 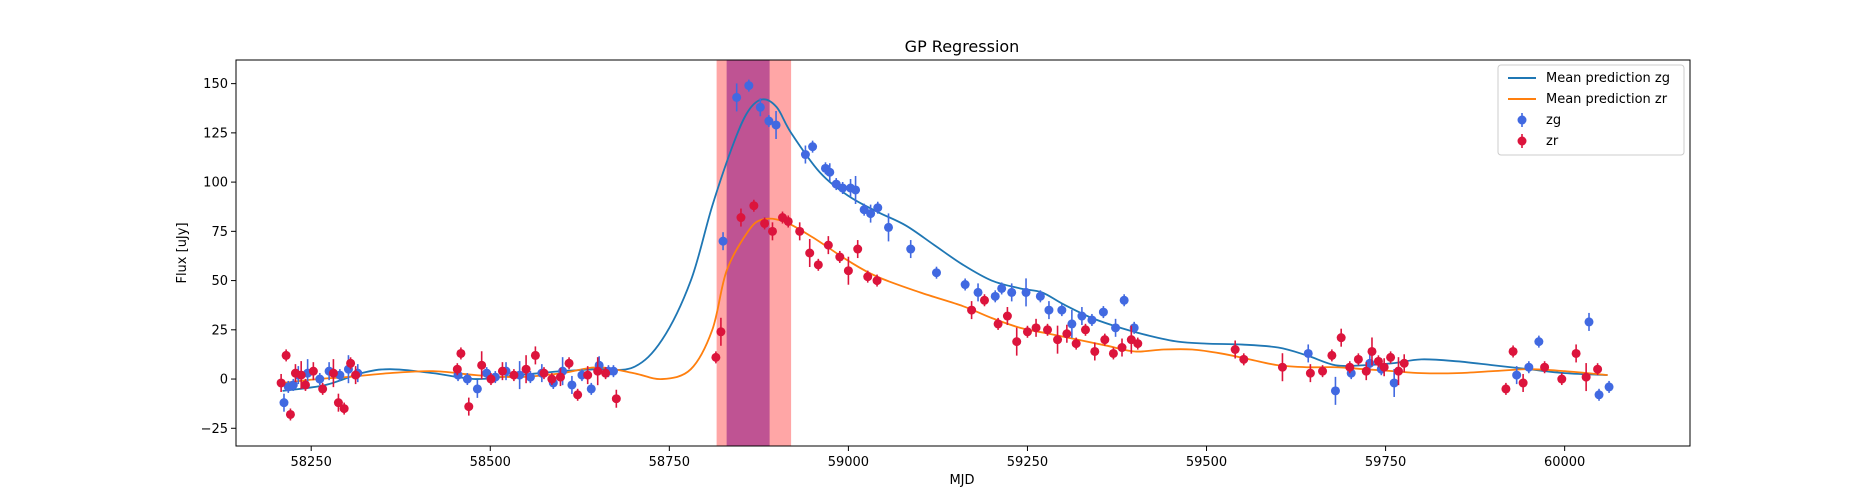 I want to click on legend-label-zg-points: zg, so click(x=1553, y=120).